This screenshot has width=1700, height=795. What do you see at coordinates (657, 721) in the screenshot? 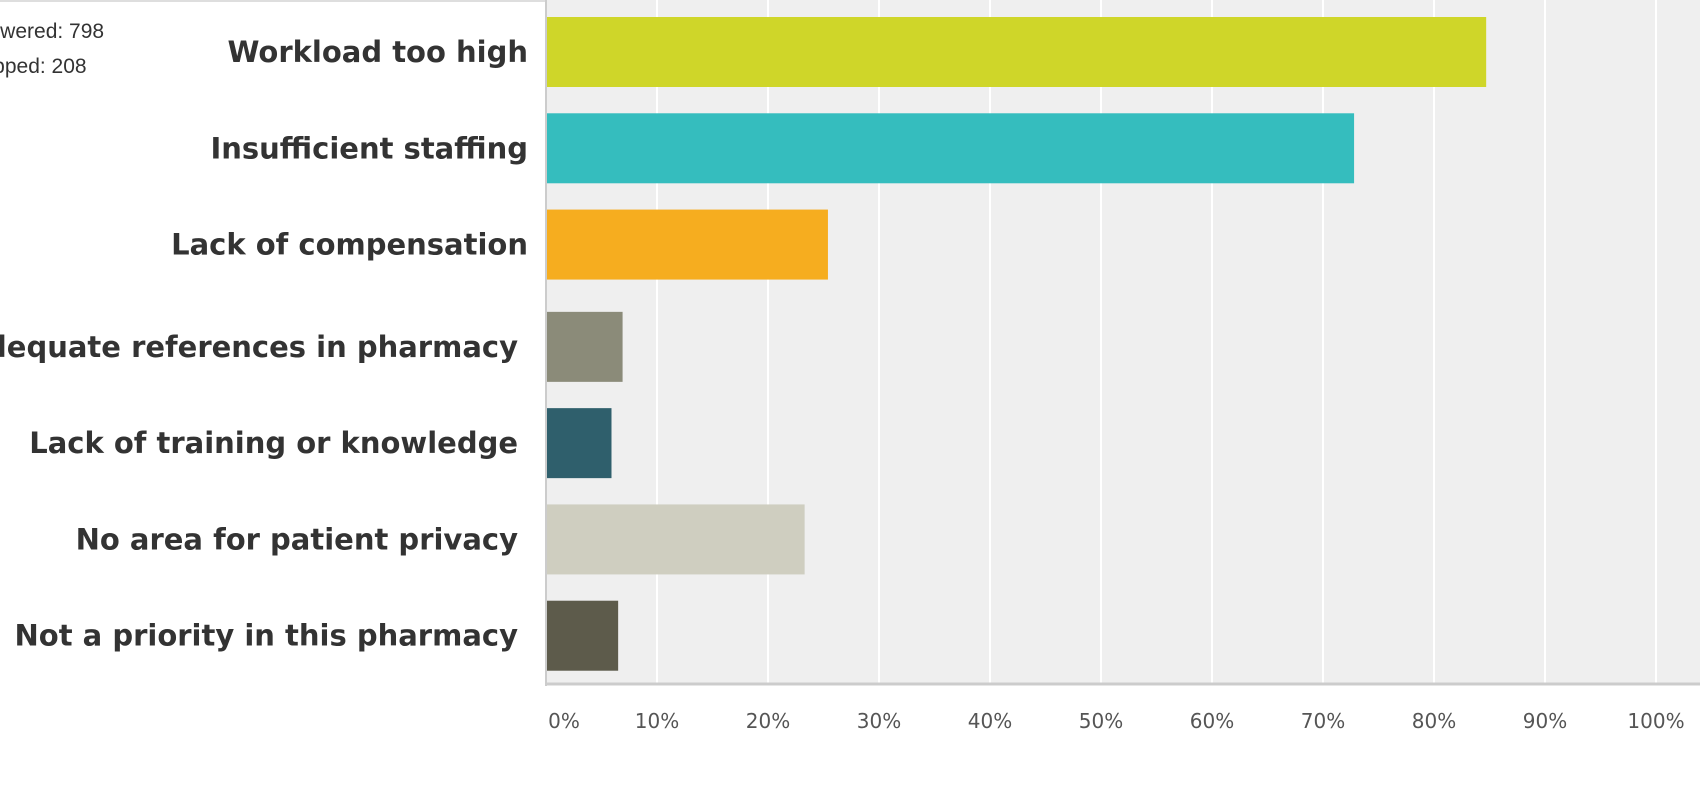
I see `x-tick-label: 10%` at bounding box center [657, 721].